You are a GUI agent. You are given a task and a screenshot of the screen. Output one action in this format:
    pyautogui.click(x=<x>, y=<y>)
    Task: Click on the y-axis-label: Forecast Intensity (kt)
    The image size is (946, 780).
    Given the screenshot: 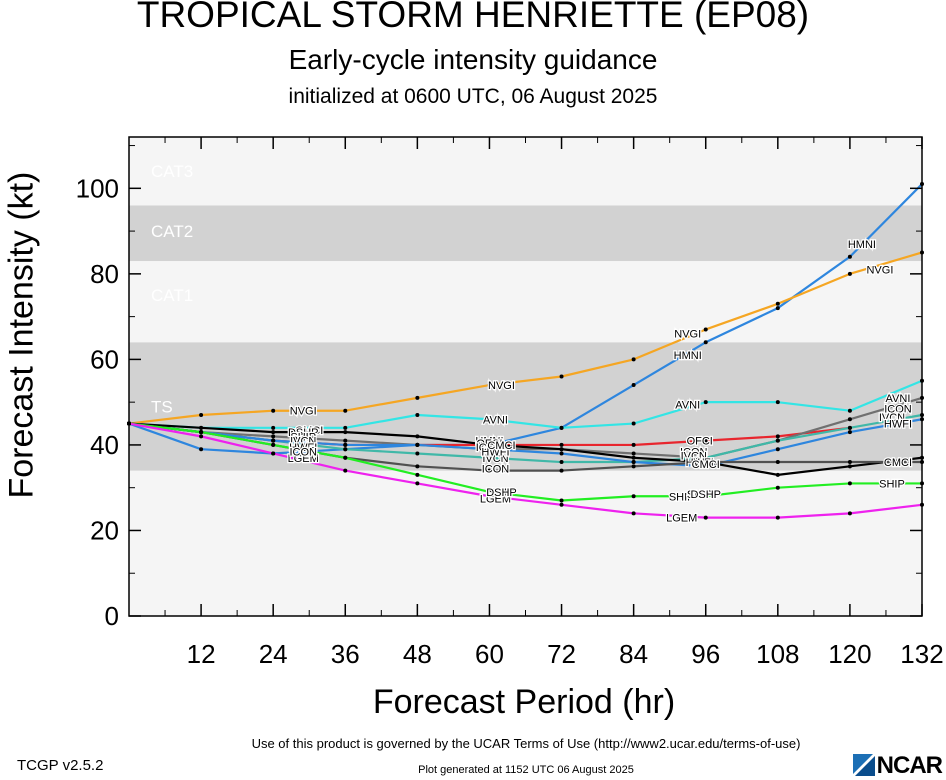 What is the action you would take?
    pyautogui.click(x=21, y=335)
    